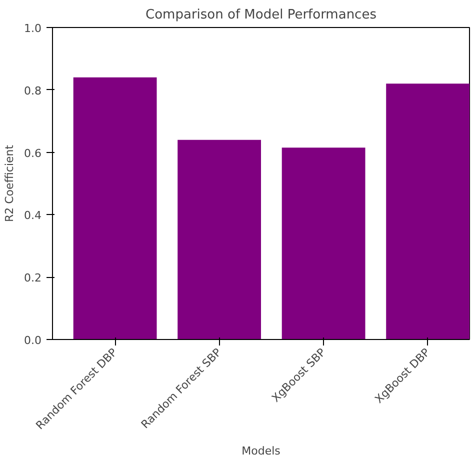 The width and height of the screenshot is (471, 460). Describe the element at coordinates (33, 340) in the screenshot. I see `y-tick-label: 0.0` at that location.